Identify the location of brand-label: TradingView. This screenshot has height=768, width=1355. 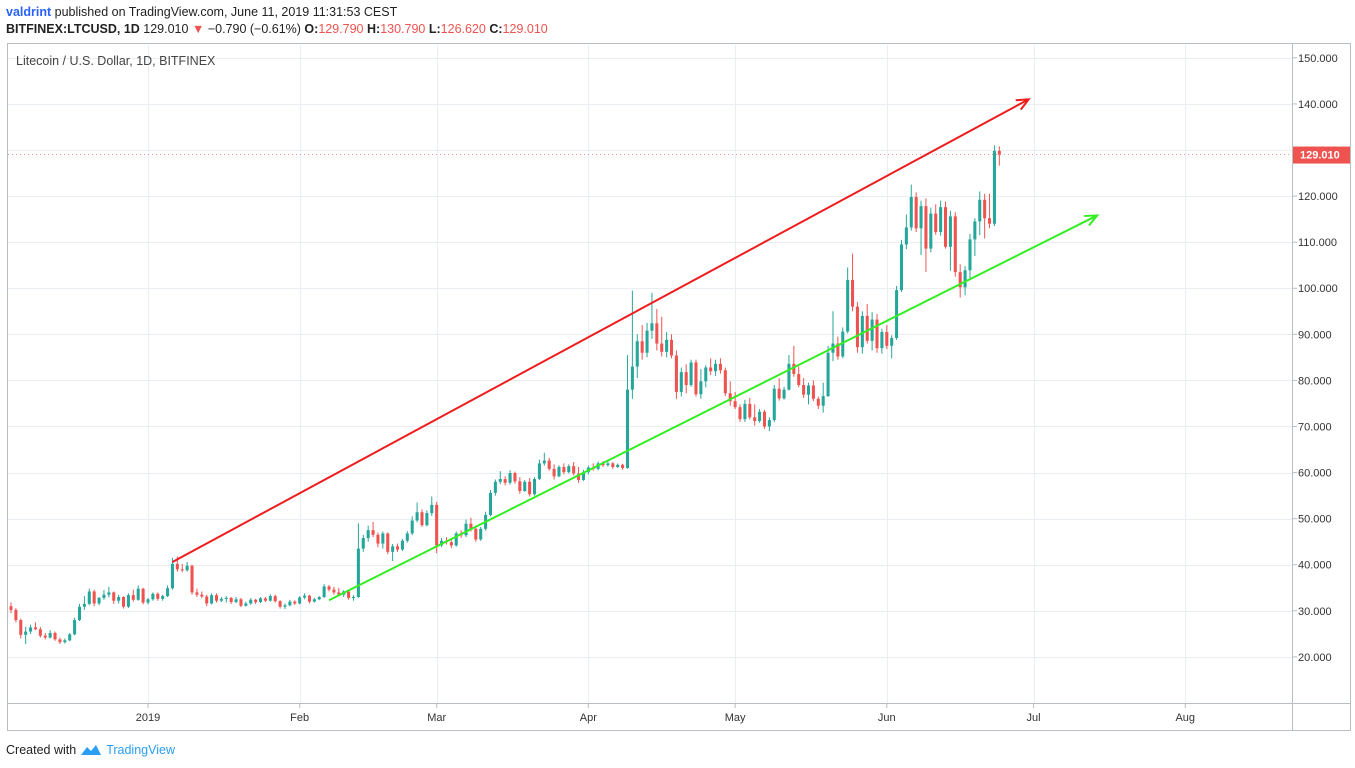
(140, 750).